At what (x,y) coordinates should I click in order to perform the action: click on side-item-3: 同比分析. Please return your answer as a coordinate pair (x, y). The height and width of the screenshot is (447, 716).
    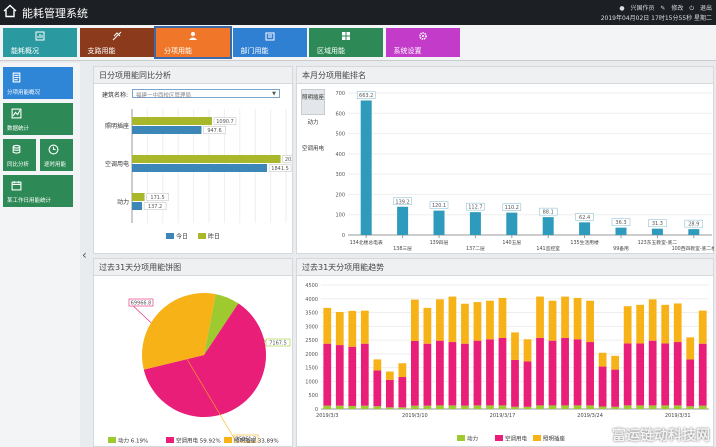
    Looking at the image, I should click on (19, 155).